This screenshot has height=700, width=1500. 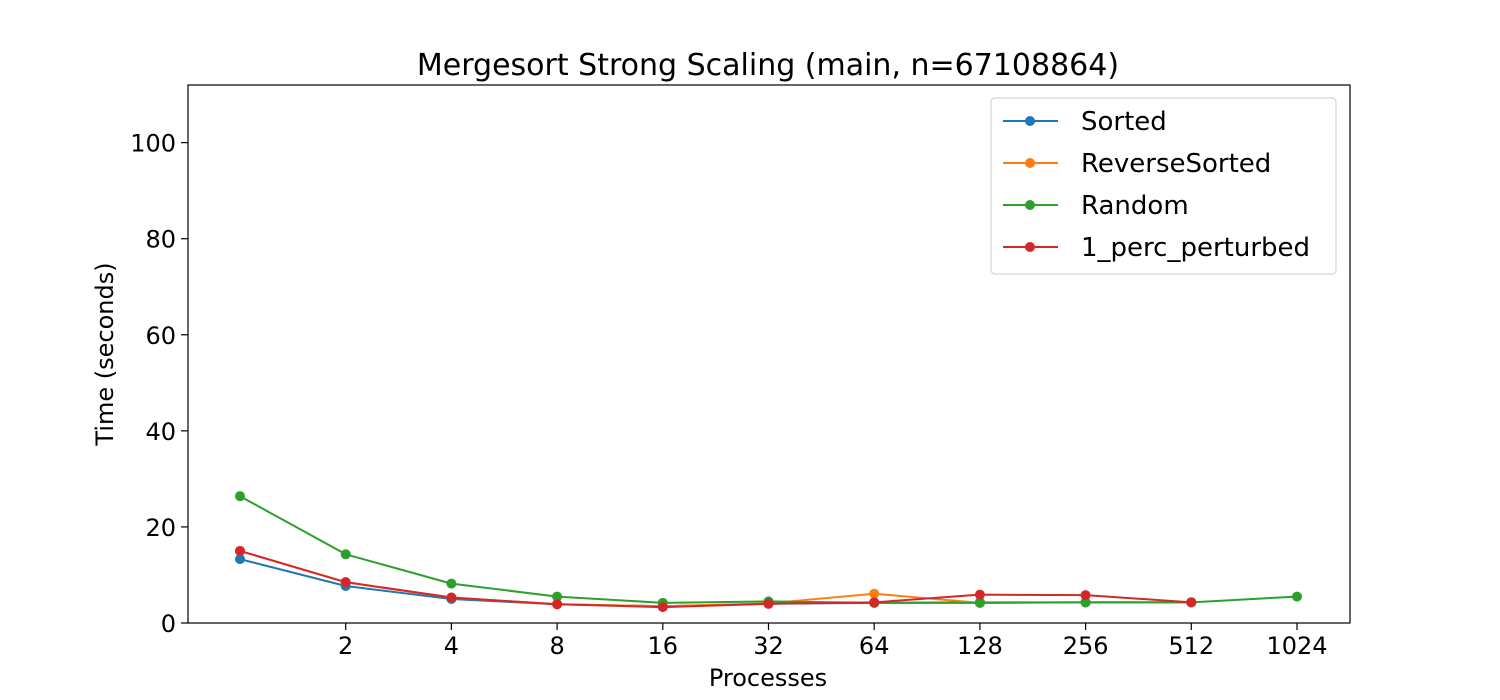 I want to click on y-tick-label: 100, so click(x=153, y=144).